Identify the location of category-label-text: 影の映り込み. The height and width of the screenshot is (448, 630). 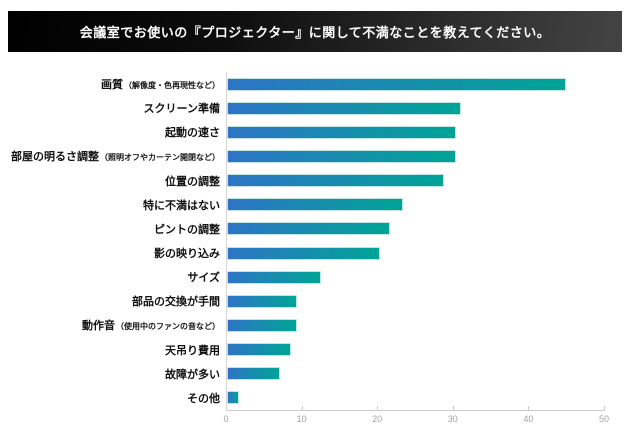
(187, 254).